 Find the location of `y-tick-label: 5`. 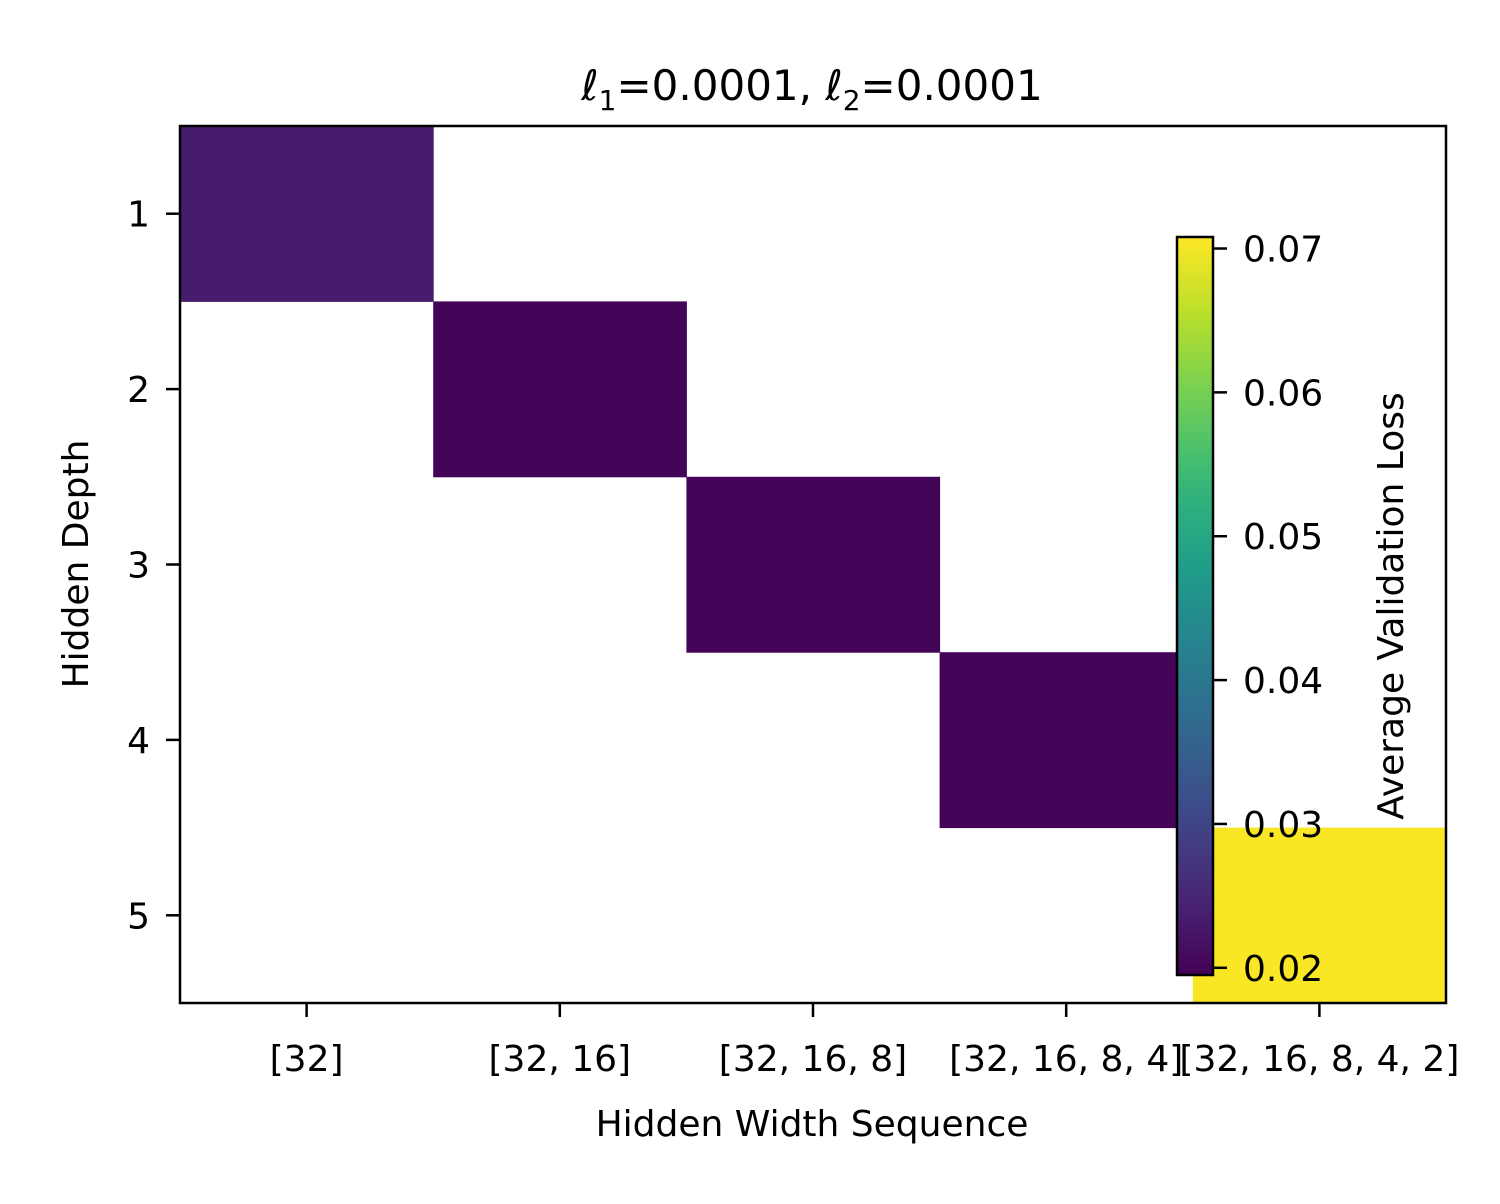

y-tick-label: 5 is located at coordinates (138, 916).